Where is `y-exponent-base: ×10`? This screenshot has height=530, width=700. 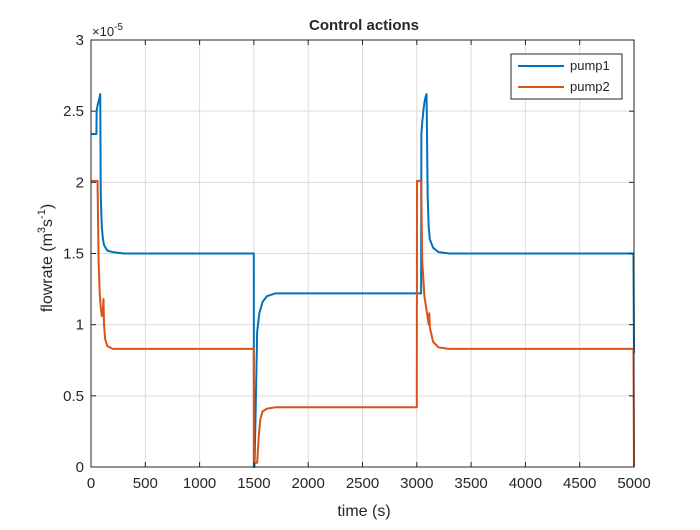 y-exponent-base: ×10 is located at coordinates (103, 31).